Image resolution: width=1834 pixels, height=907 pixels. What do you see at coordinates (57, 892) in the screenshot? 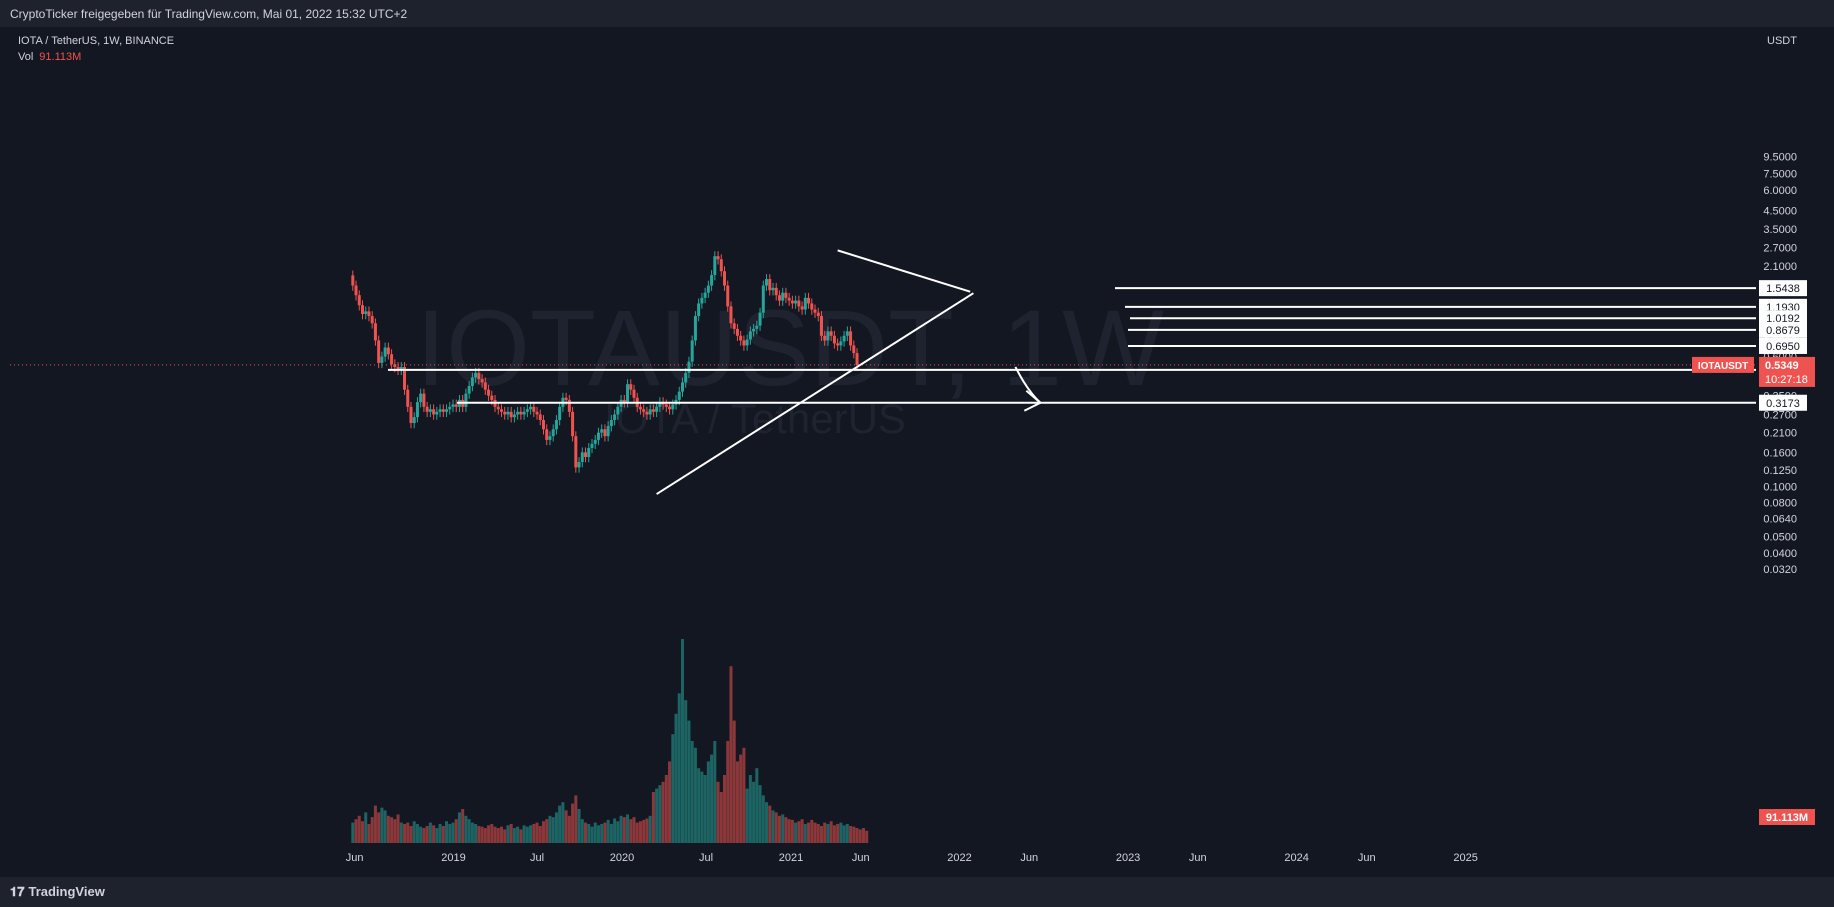
I see `tradingview-logo: 𝟏𝟕 TradingView` at bounding box center [57, 892].